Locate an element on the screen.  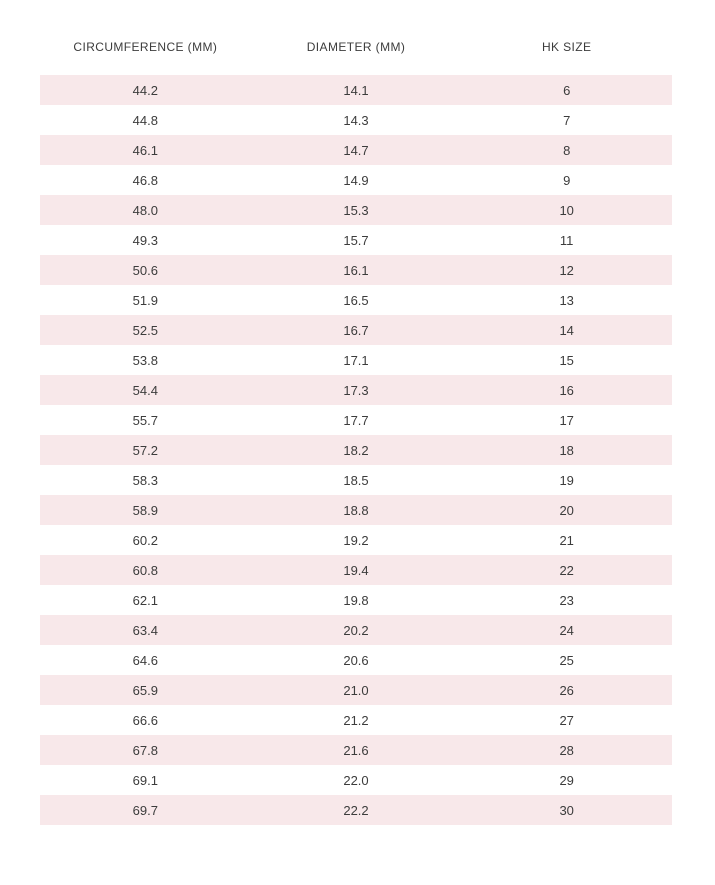
hk-size-cell: 27 is located at coordinates (566, 720).